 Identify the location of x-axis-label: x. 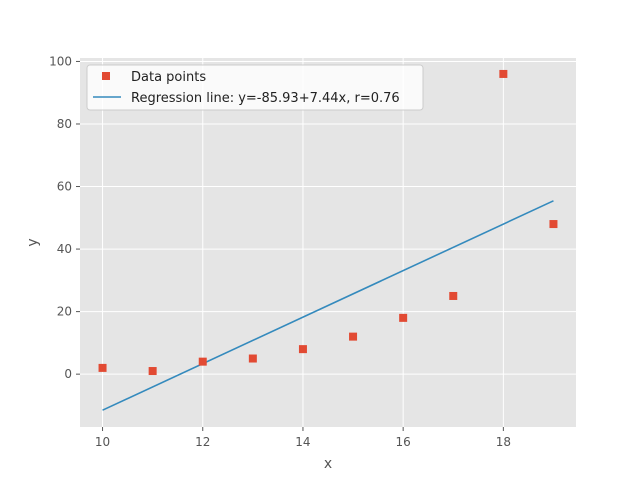
(328, 464).